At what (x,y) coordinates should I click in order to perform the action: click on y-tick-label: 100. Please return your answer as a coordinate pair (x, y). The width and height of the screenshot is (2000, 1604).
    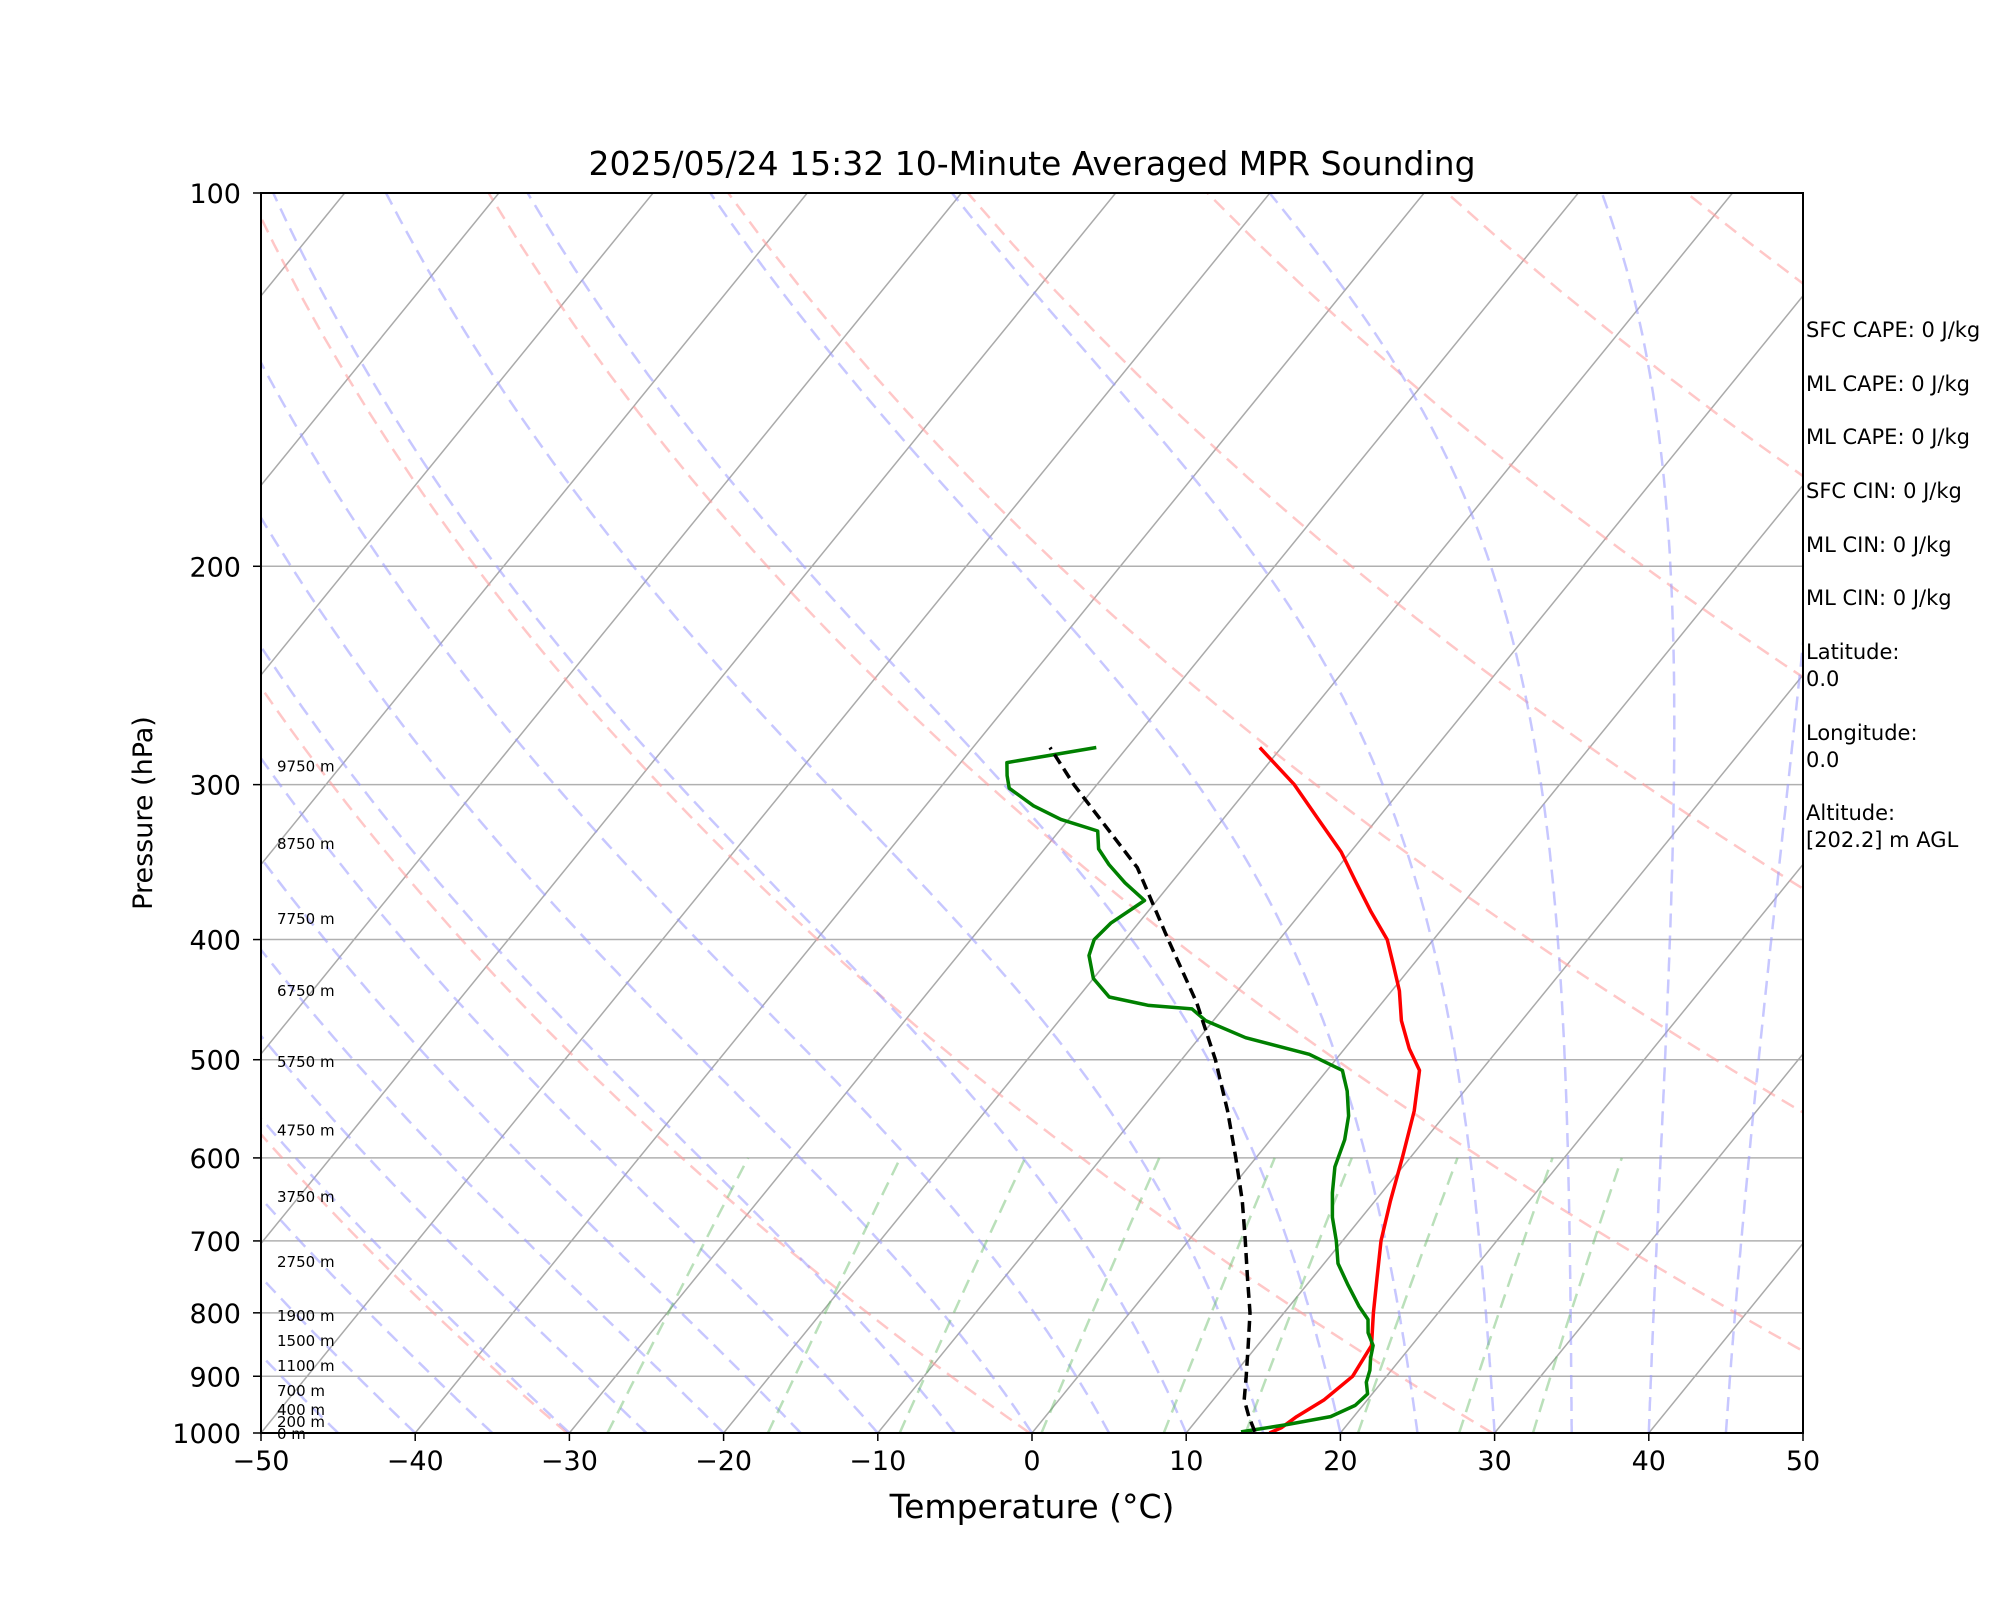
    Looking at the image, I should click on (215, 194).